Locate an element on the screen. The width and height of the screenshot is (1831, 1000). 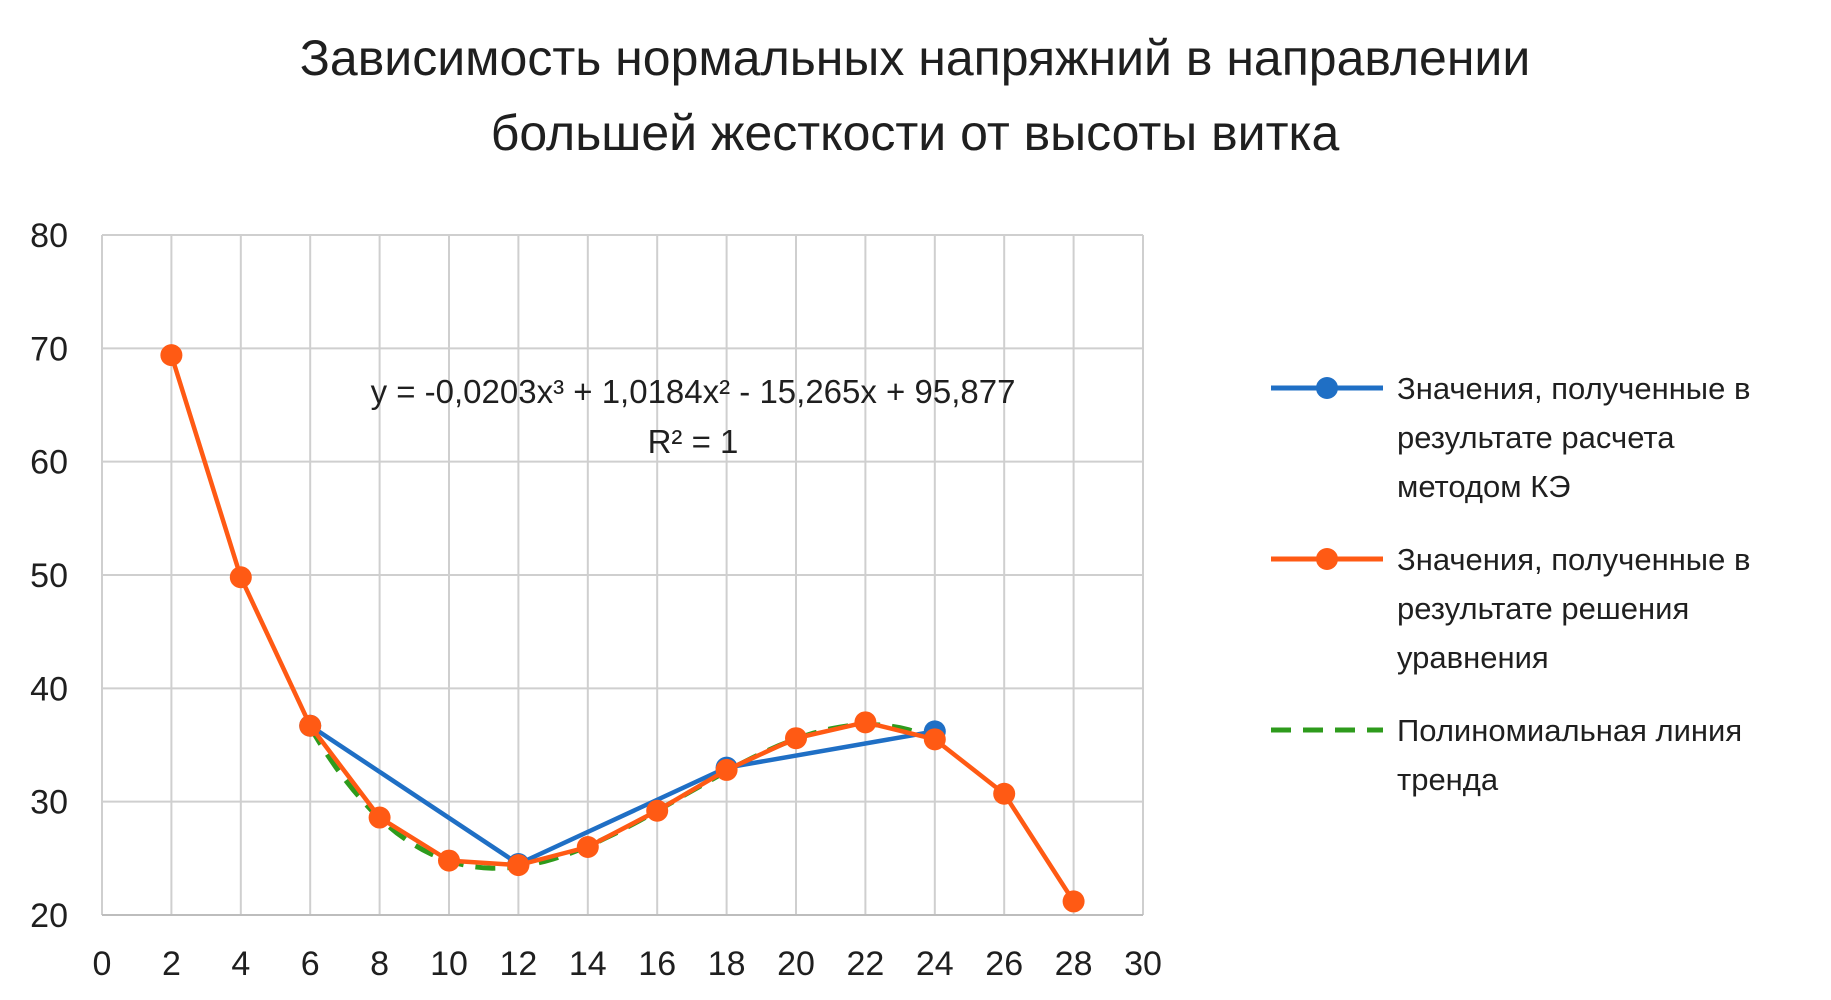
y-tick-label: 20 is located at coordinates (49, 916).